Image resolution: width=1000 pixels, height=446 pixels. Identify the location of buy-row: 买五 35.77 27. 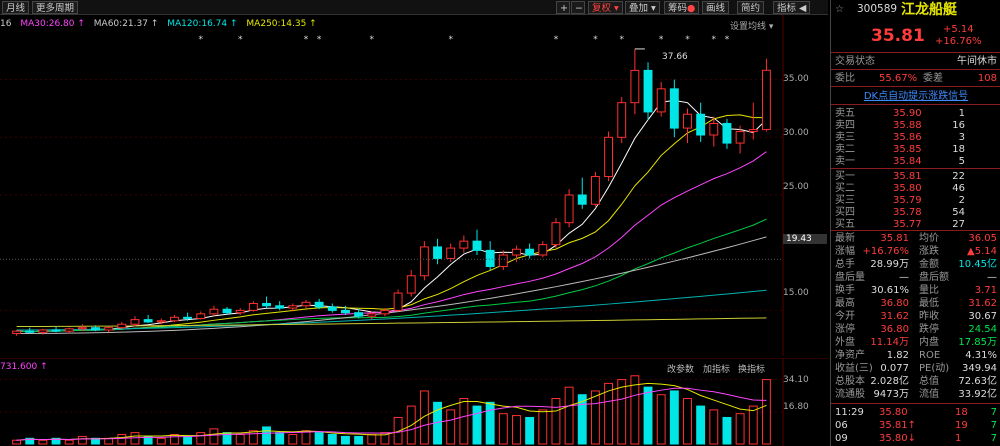
(915, 224).